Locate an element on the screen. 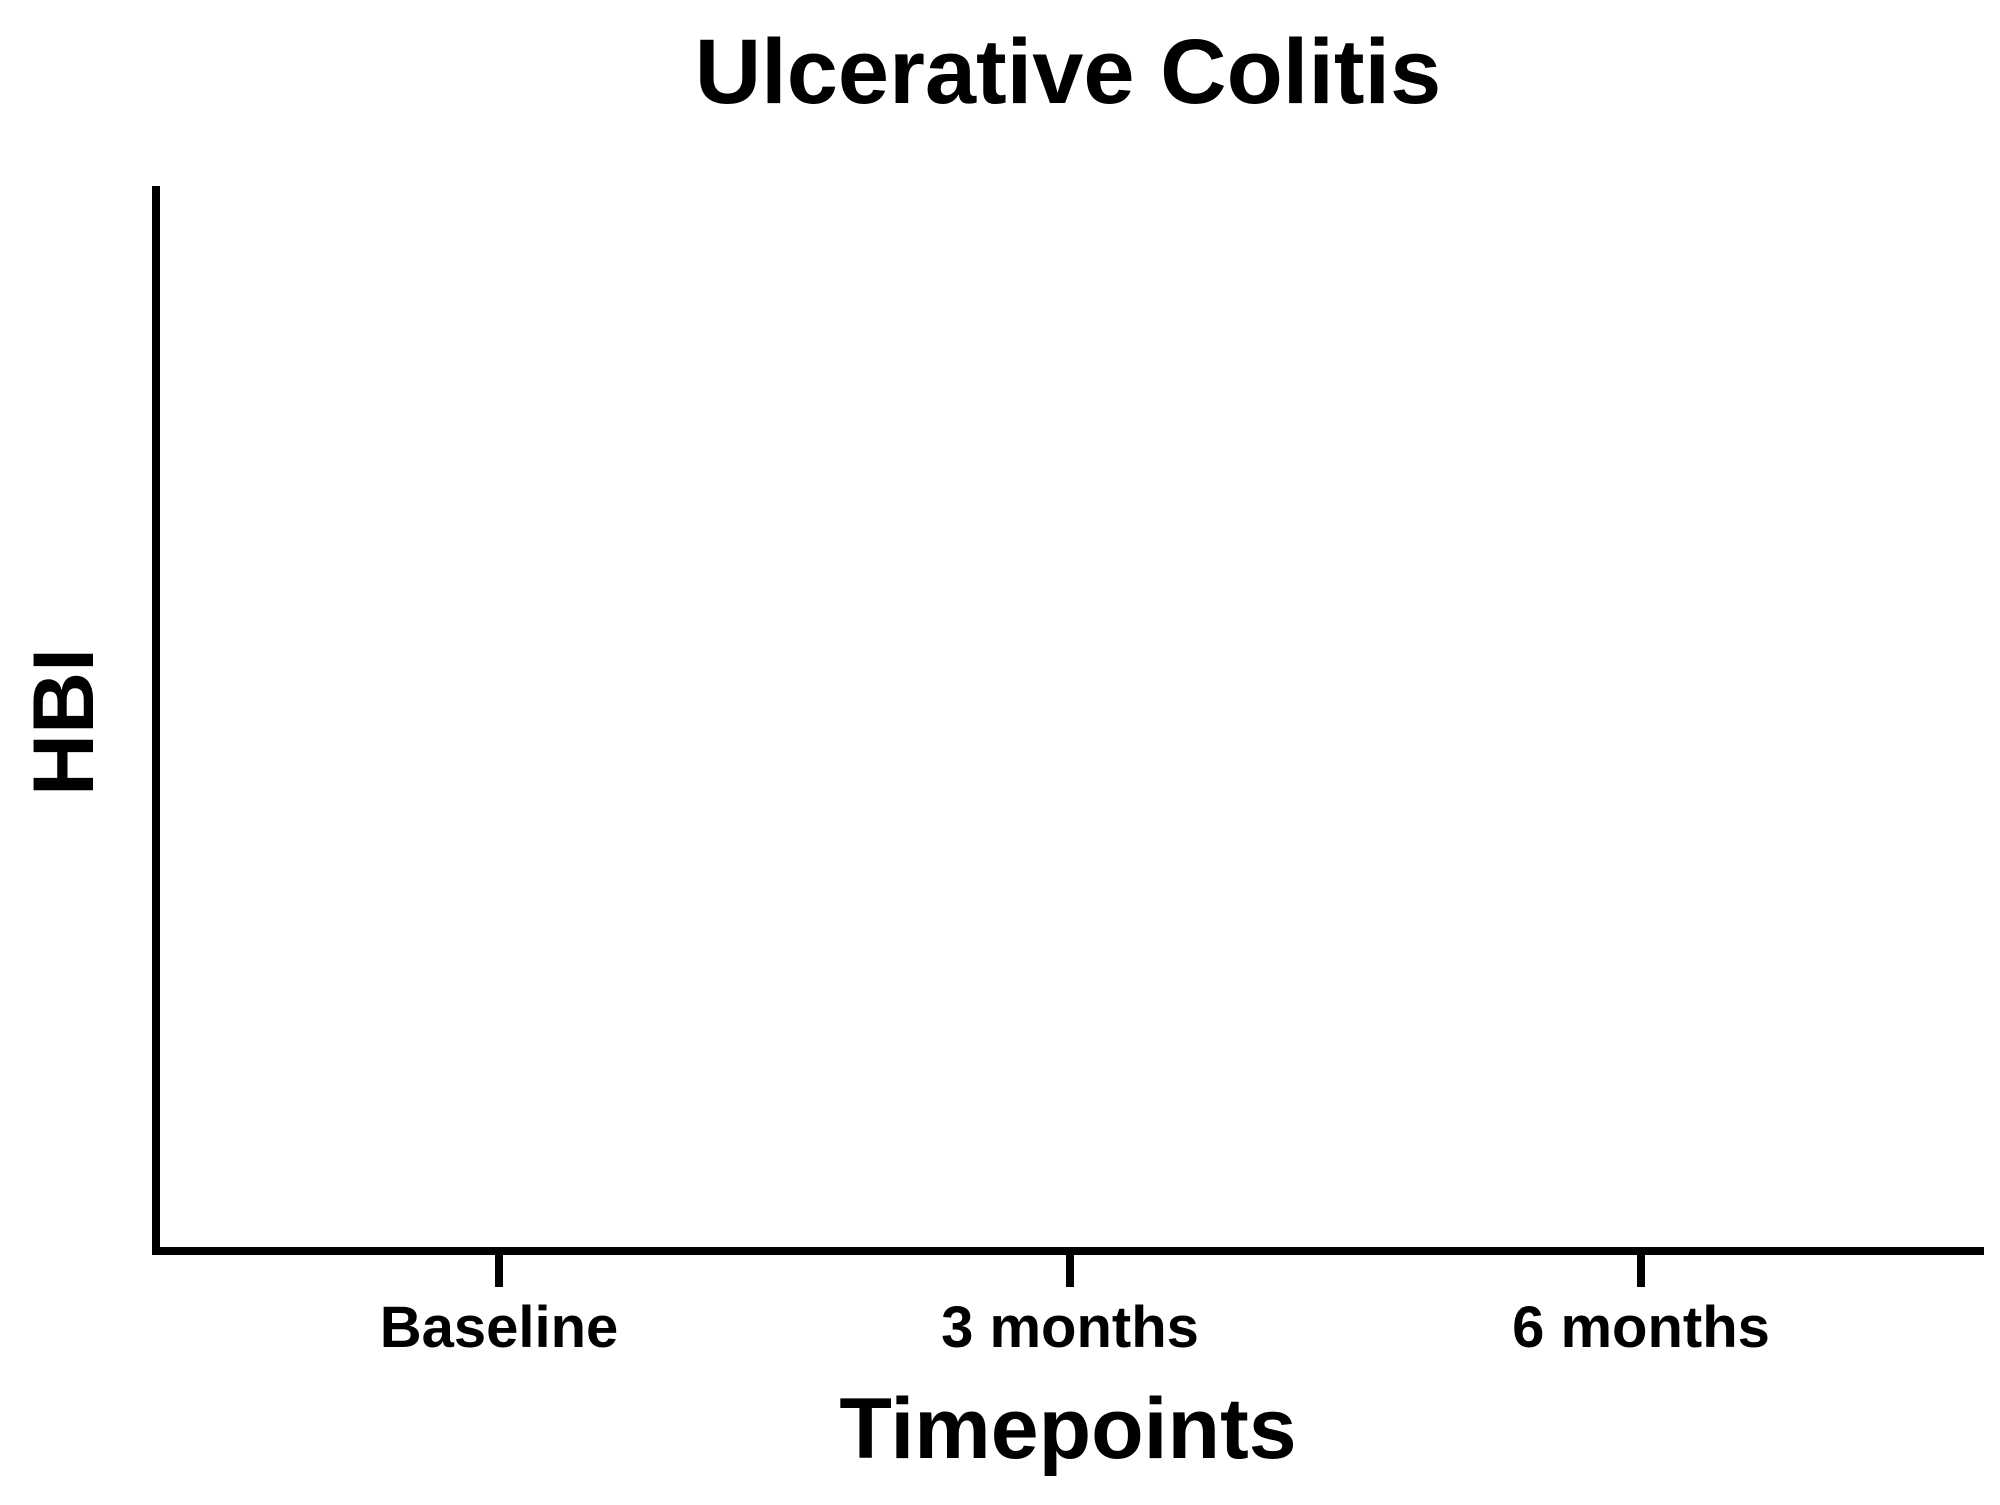 The height and width of the screenshot is (1505, 2000). x-axis-label: Timepoints is located at coordinates (1067, 1429).